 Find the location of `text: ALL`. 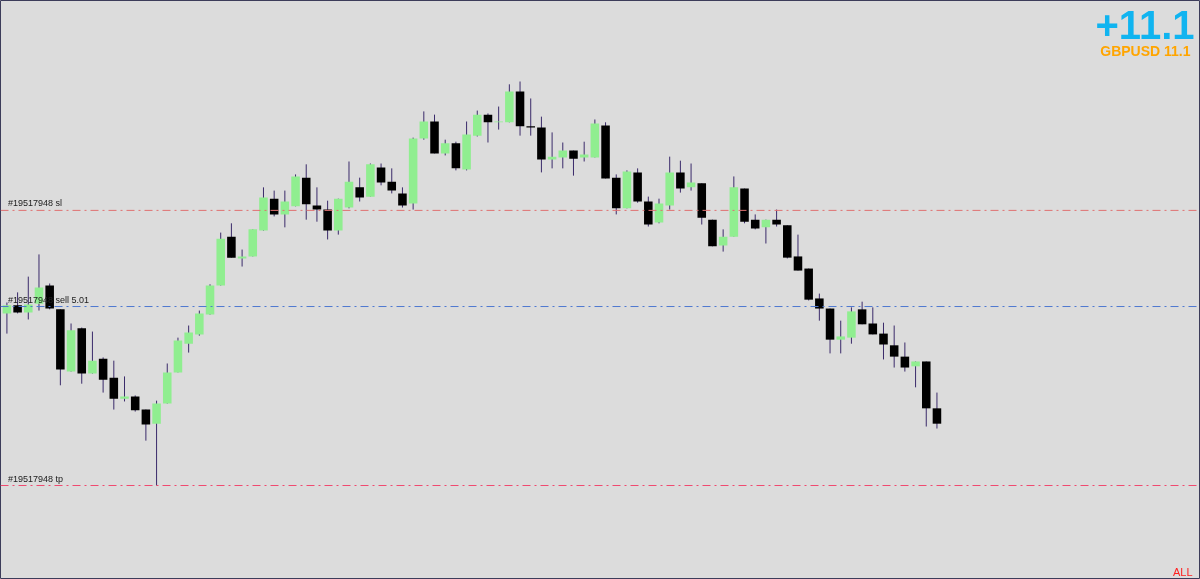

text: ALL is located at coordinates (1182, 571).